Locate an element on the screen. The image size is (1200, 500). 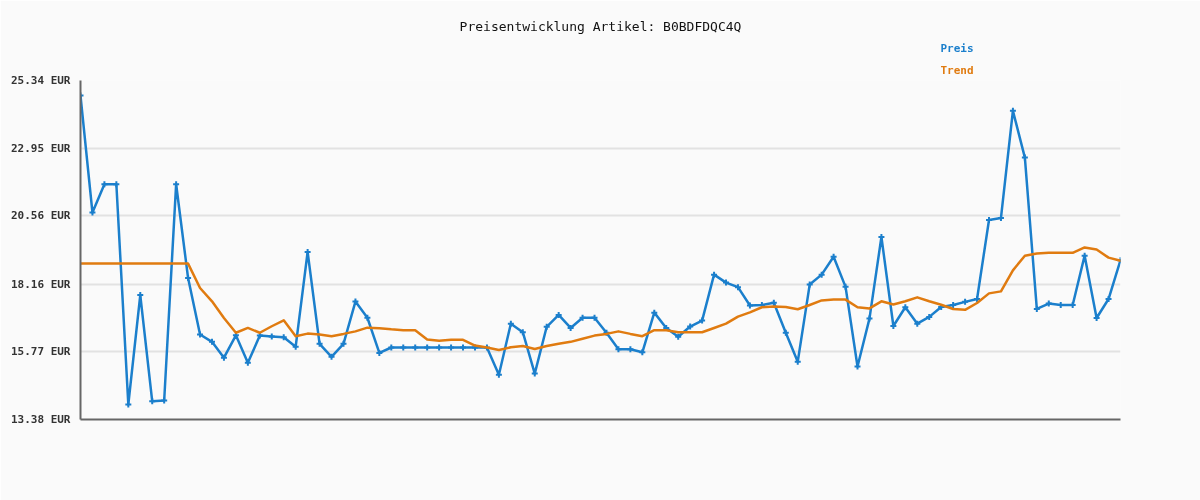
y-tick-label: 15.77 EUR is located at coordinates (40, 352).